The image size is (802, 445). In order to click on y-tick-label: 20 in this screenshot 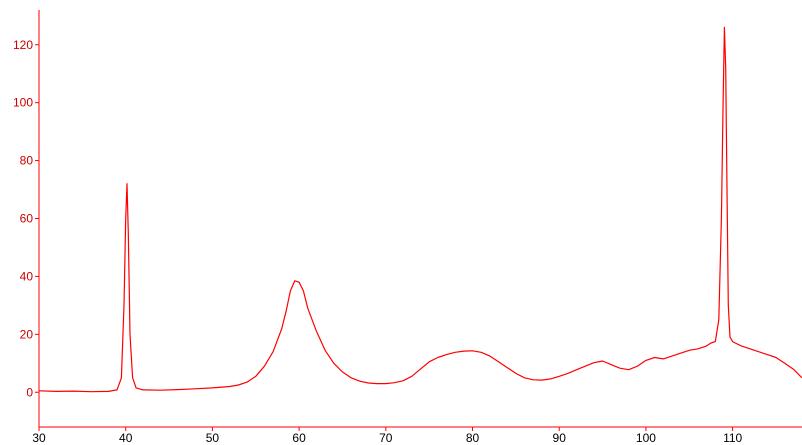, I will do `click(27, 334)`.